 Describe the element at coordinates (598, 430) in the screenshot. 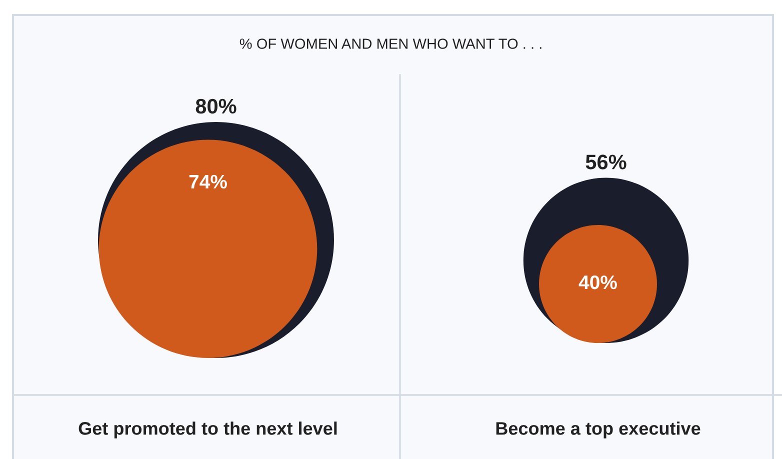

I see `category-label: Become a top executive` at that location.